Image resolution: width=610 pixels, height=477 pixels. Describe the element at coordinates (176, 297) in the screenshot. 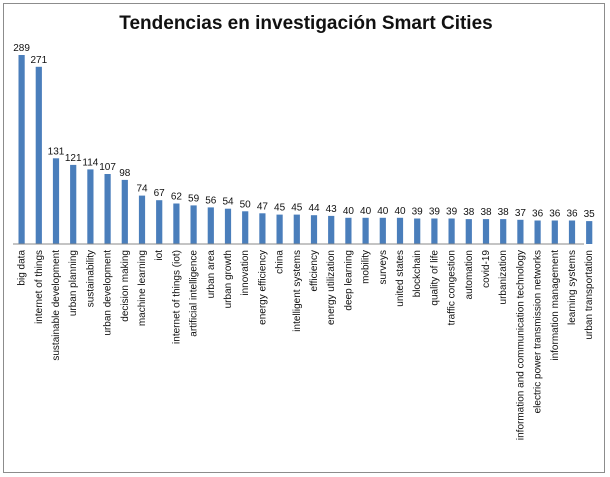

I see `category-label-9: internet of things (iot)` at that location.